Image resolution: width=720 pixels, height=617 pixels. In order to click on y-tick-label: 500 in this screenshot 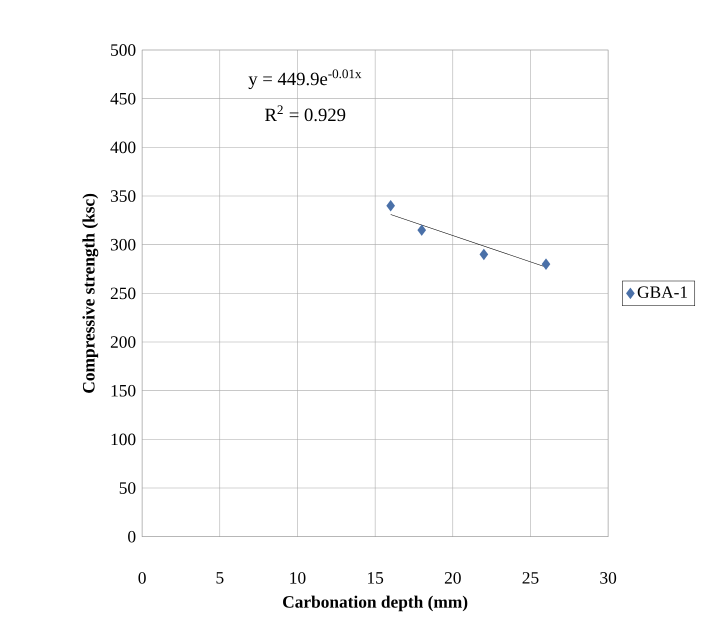, I will do `click(123, 50)`.